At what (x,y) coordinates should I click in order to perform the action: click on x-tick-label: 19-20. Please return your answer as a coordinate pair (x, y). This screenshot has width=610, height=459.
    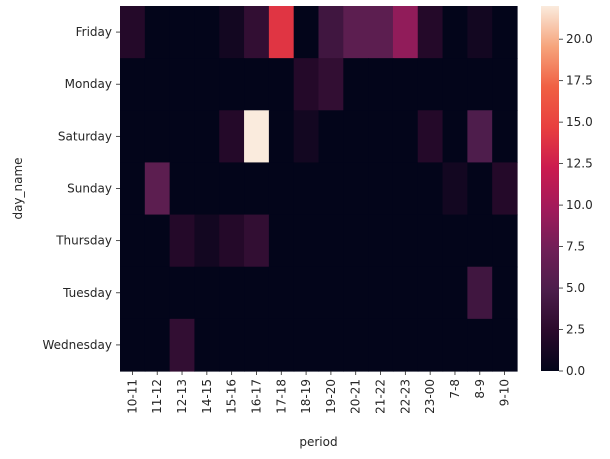
    Looking at the image, I should click on (331, 396).